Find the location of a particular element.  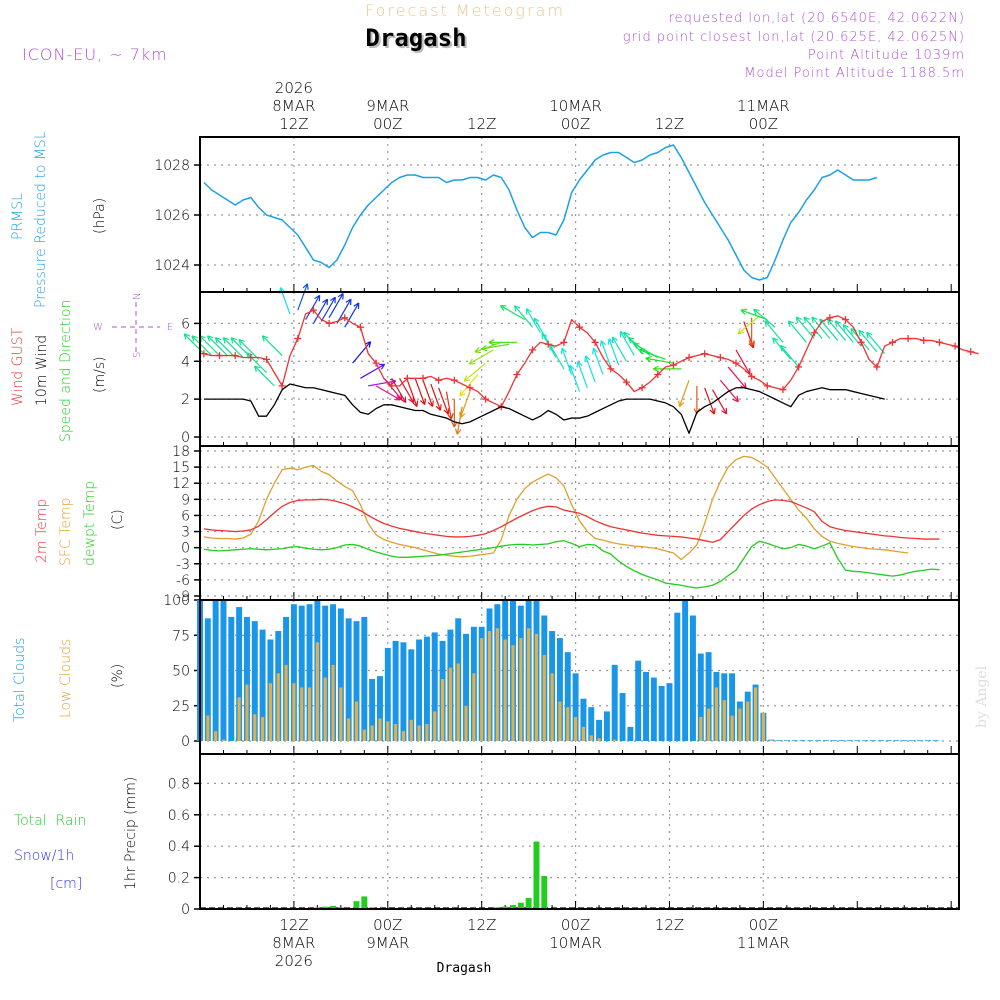

label-wind-gust: Wind GUST is located at coordinates (18, 366).